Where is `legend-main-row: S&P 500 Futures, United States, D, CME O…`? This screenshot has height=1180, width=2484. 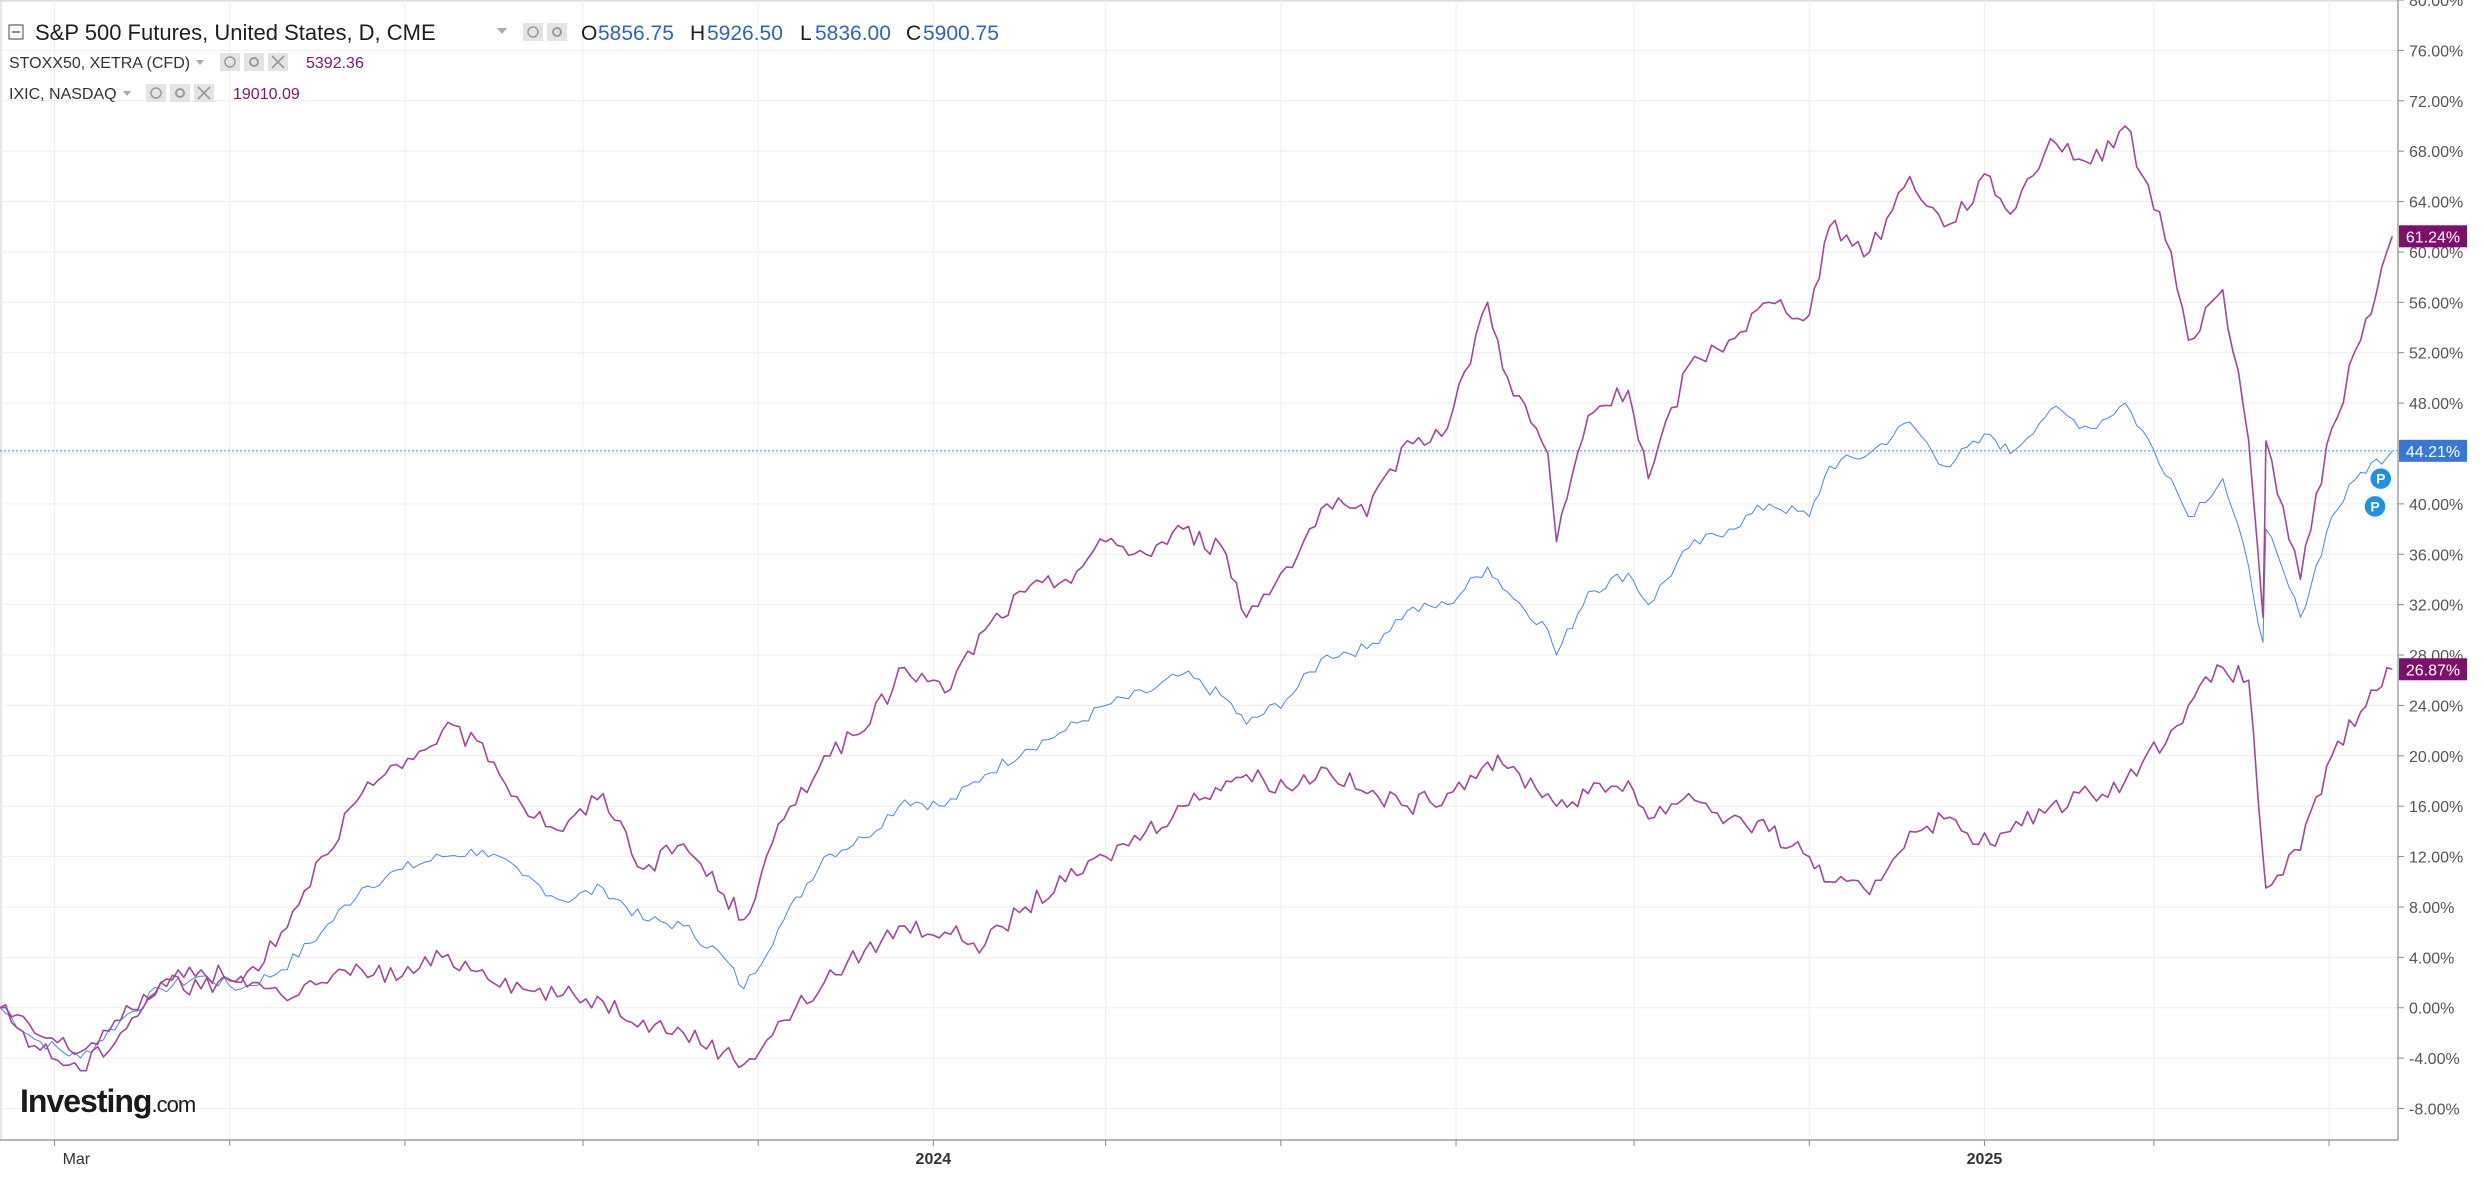
legend-main-row: S&P 500 Futures, United States, D, CME O… is located at coordinates (503, 32).